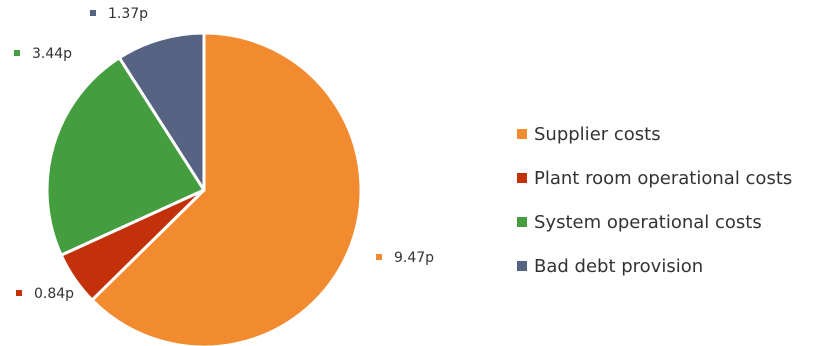 The height and width of the screenshot is (346, 827). What do you see at coordinates (663, 178) in the screenshot?
I see `legend-label: Plant room operational costs` at bounding box center [663, 178].